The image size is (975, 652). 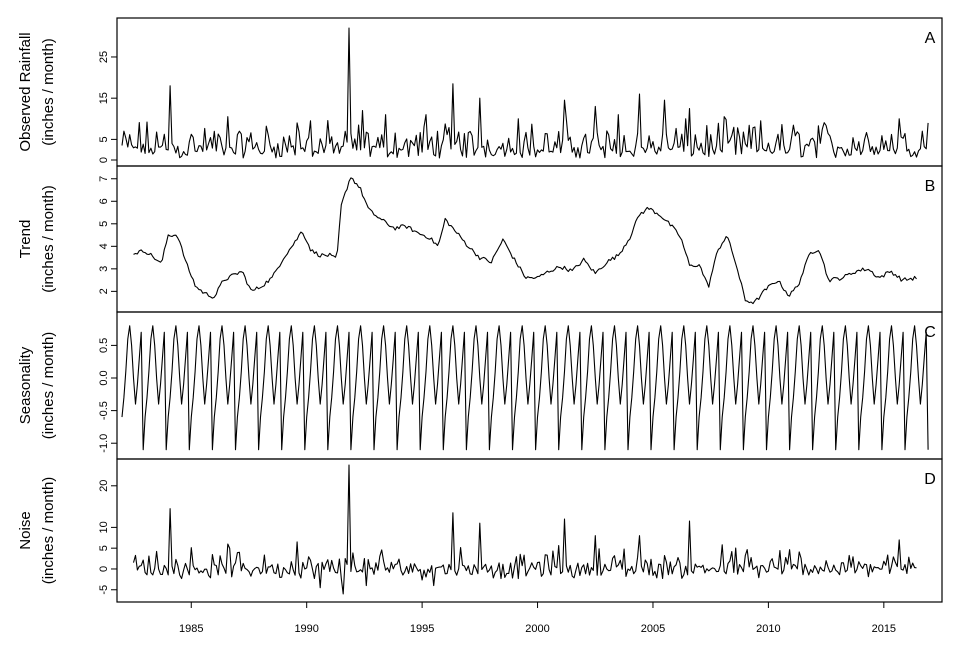 What do you see at coordinates (930, 38) in the screenshot?
I see `panel-letter-A: A` at bounding box center [930, 38].